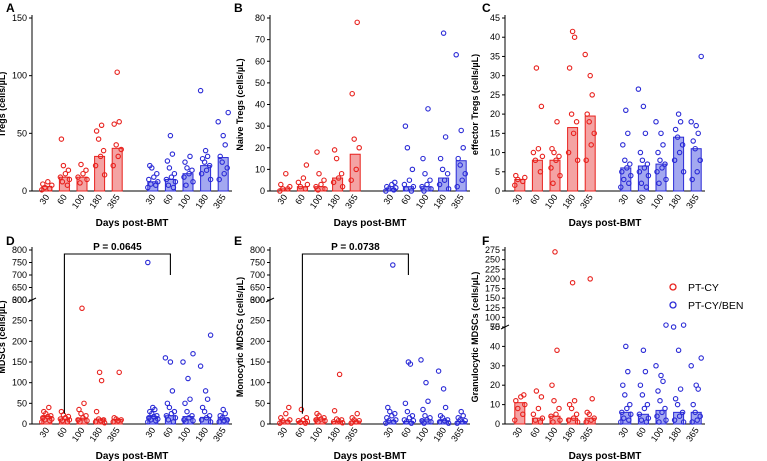 Image resolution: width=767 pixels, height=461 pixels. Describe the element at coordinates (257, 288) in the screenshot. I see `y-tick-label: 650` at that location.